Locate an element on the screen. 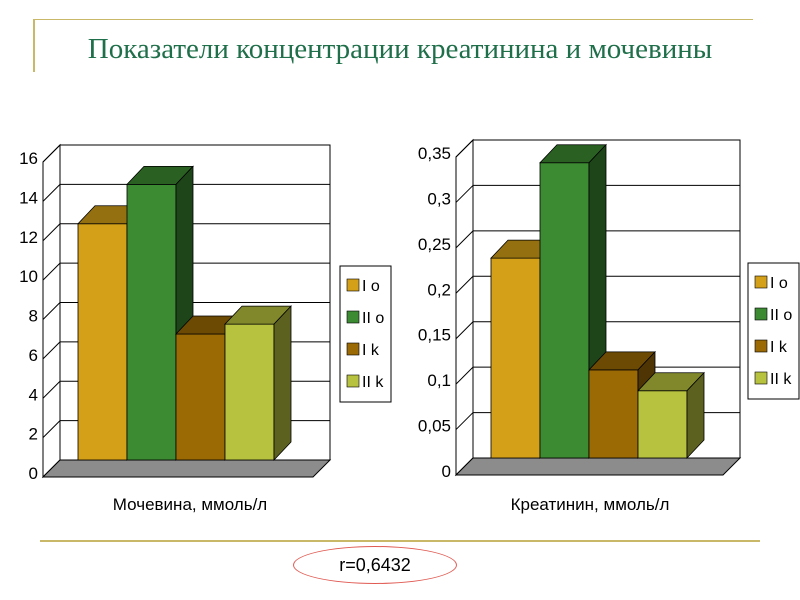 The width and height of the screenshot is (800, 600). bar-II-o is located at coordinates (160, 313).